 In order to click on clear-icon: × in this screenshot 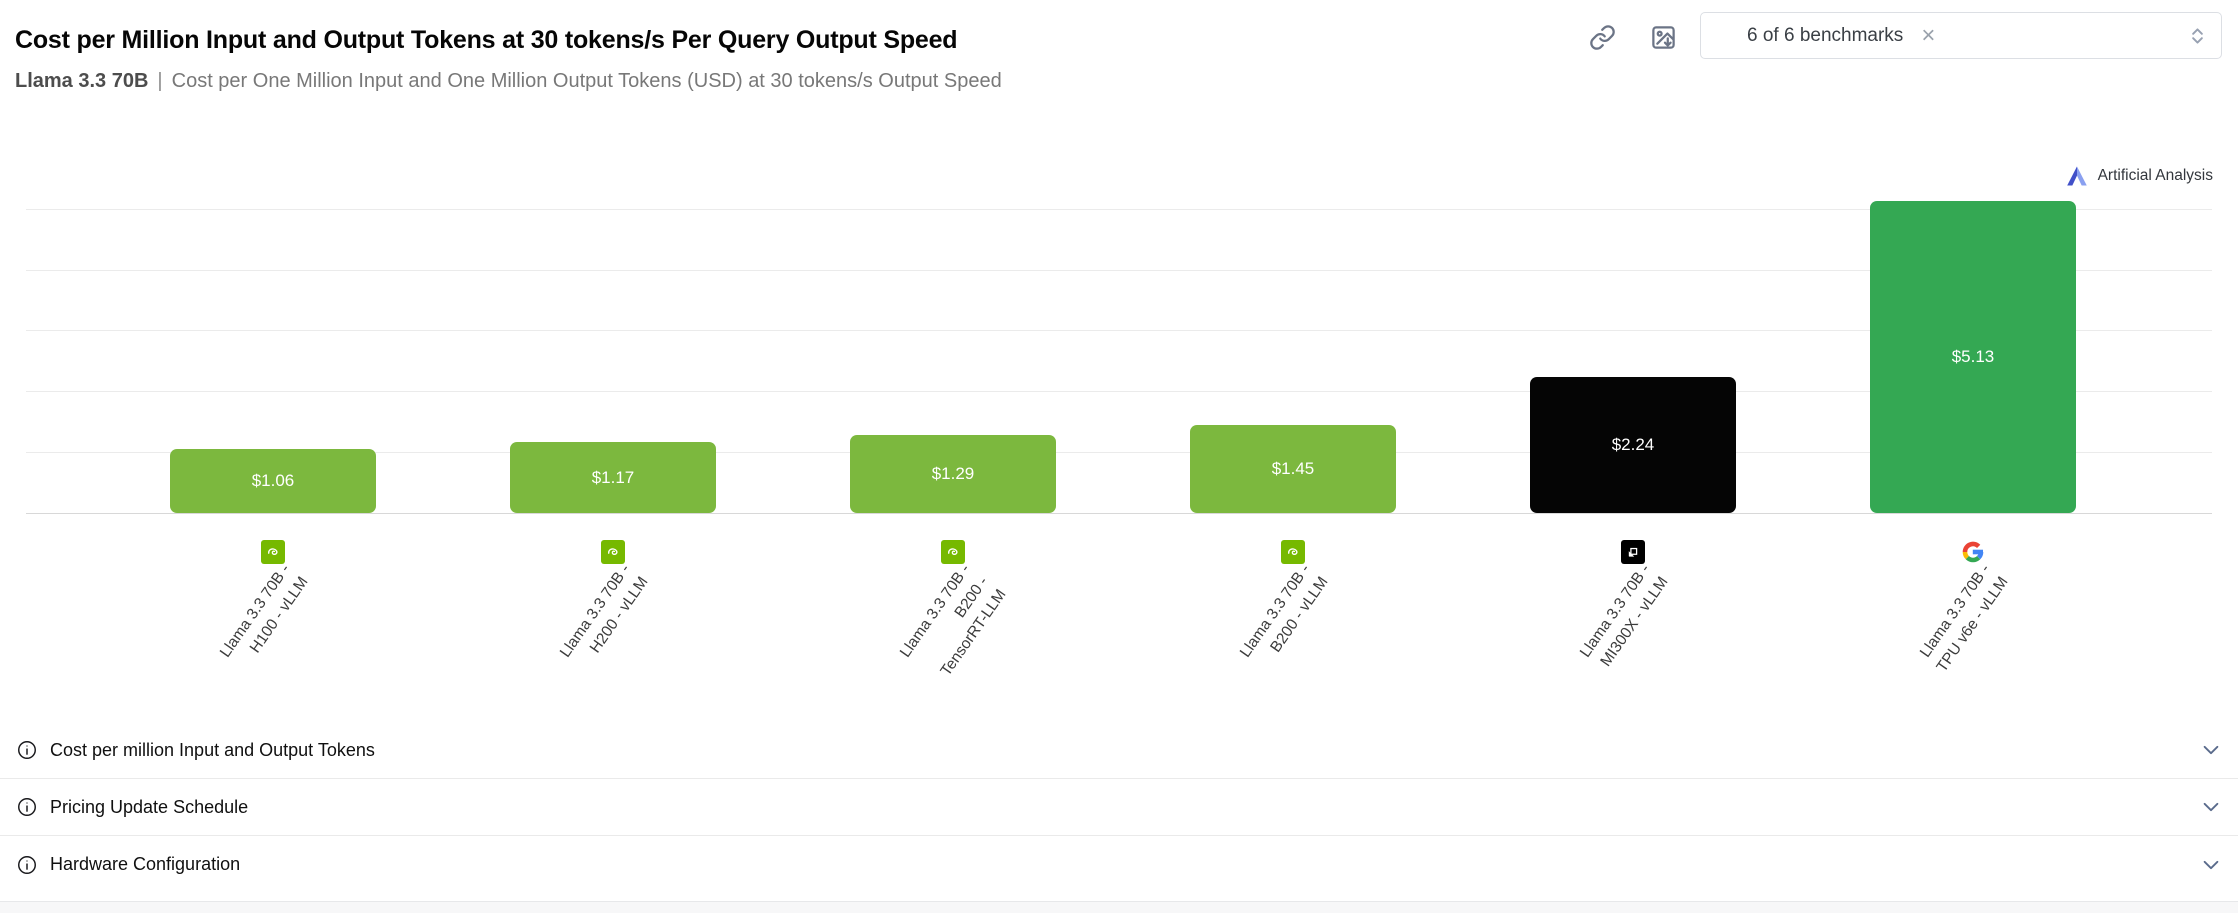, I will do `click(1928, 35)`.